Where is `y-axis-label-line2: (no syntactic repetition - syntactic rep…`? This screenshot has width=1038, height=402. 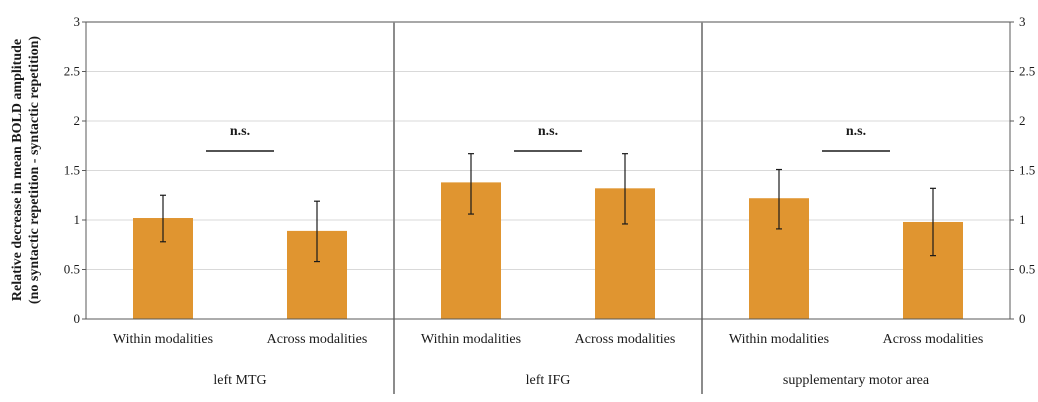 y-axis-label-line2: (no syntactic repetition - syntactic rep… is located at coordinates (34, 170).